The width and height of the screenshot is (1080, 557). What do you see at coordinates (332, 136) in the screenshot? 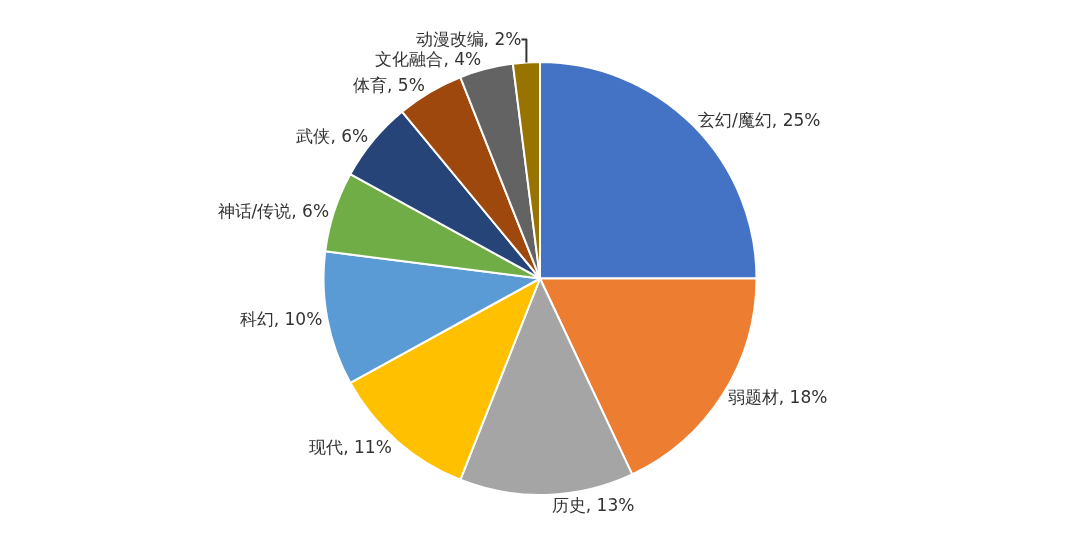
I see `slice-label: 武侠, 6%` at bounding box center [332, 136].